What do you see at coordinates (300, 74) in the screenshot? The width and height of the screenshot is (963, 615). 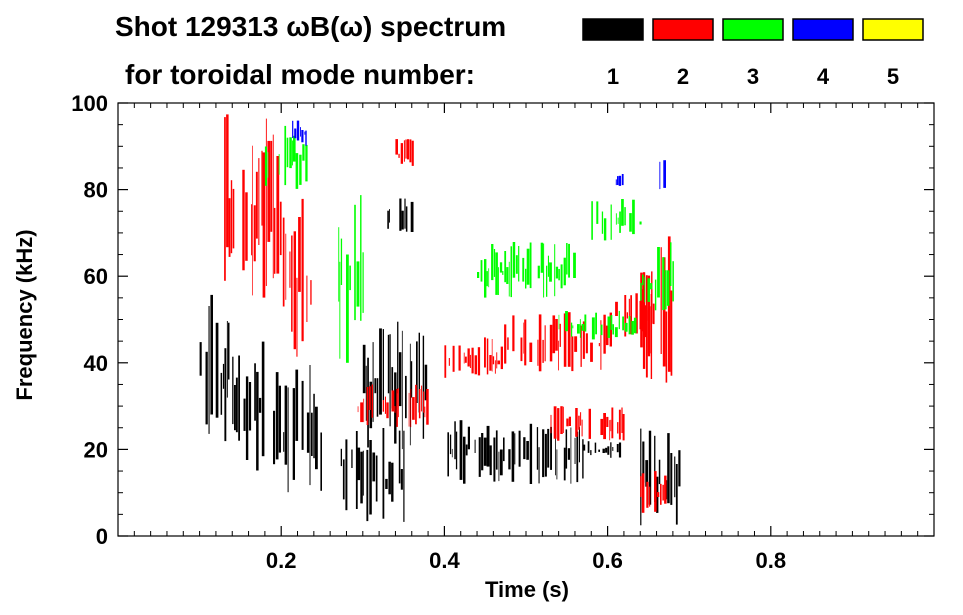 I see `chart-title-line2: for toroidal mode number:` at bounding box center [300, 74].